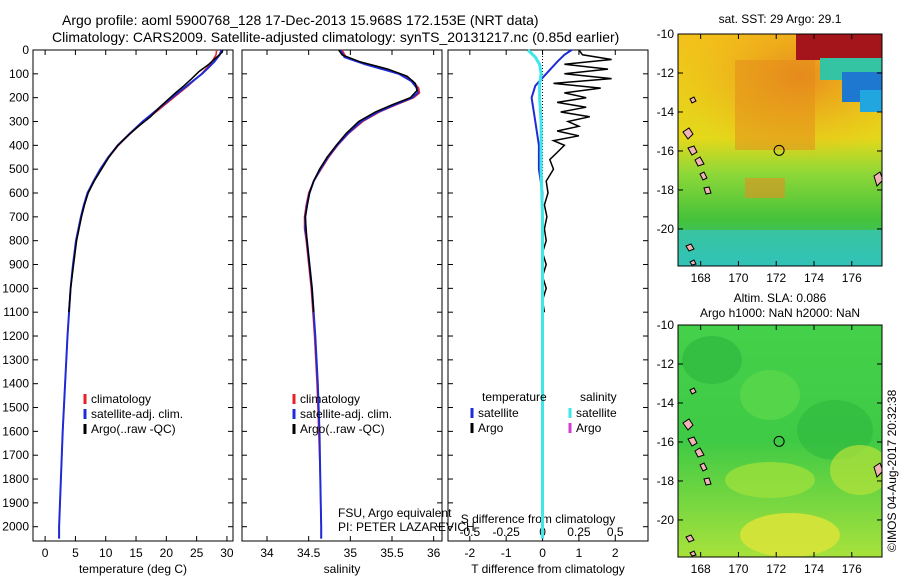  I want to click on y-tick-label: 1900, so click(15, 503).